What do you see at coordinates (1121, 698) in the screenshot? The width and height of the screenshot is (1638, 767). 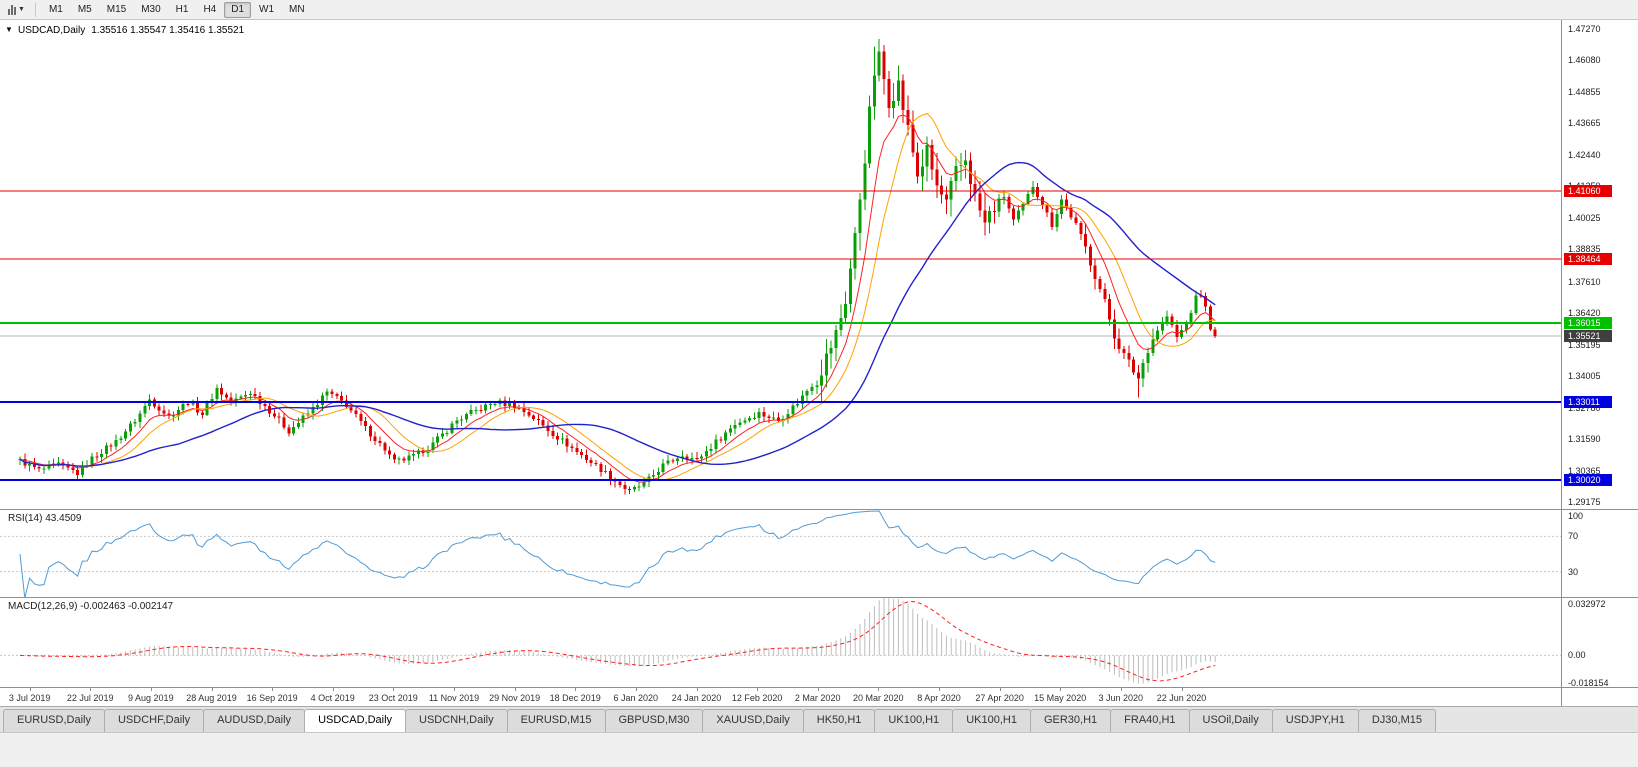 I see `time-axis-label: 3 Jun 2020` at bounding box center [1121, 698].